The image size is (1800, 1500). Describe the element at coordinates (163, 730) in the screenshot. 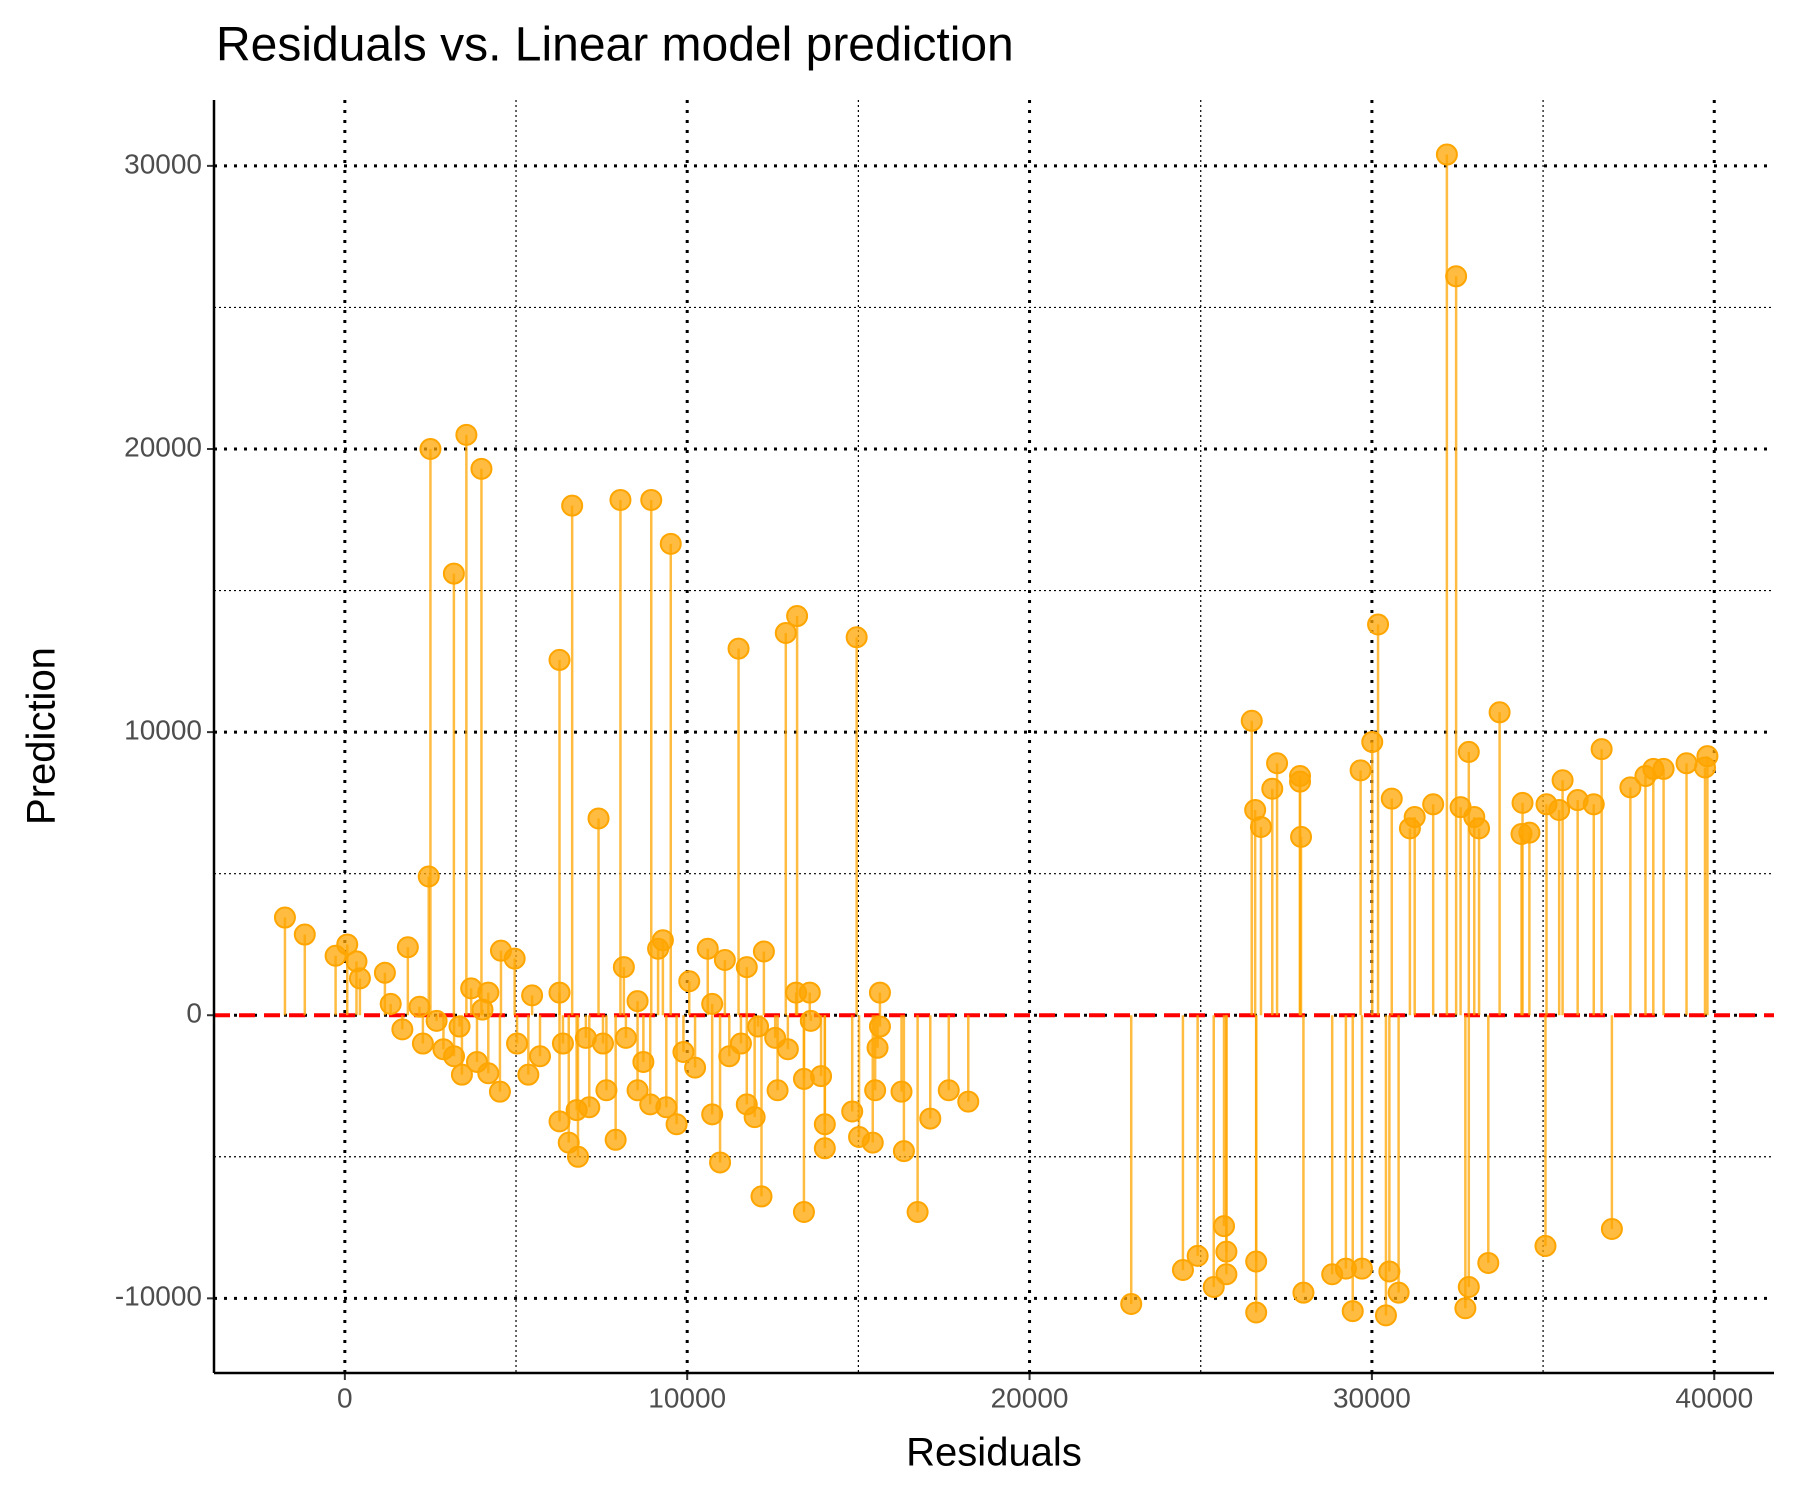

I see `y-tick-label: 10000` at that location.